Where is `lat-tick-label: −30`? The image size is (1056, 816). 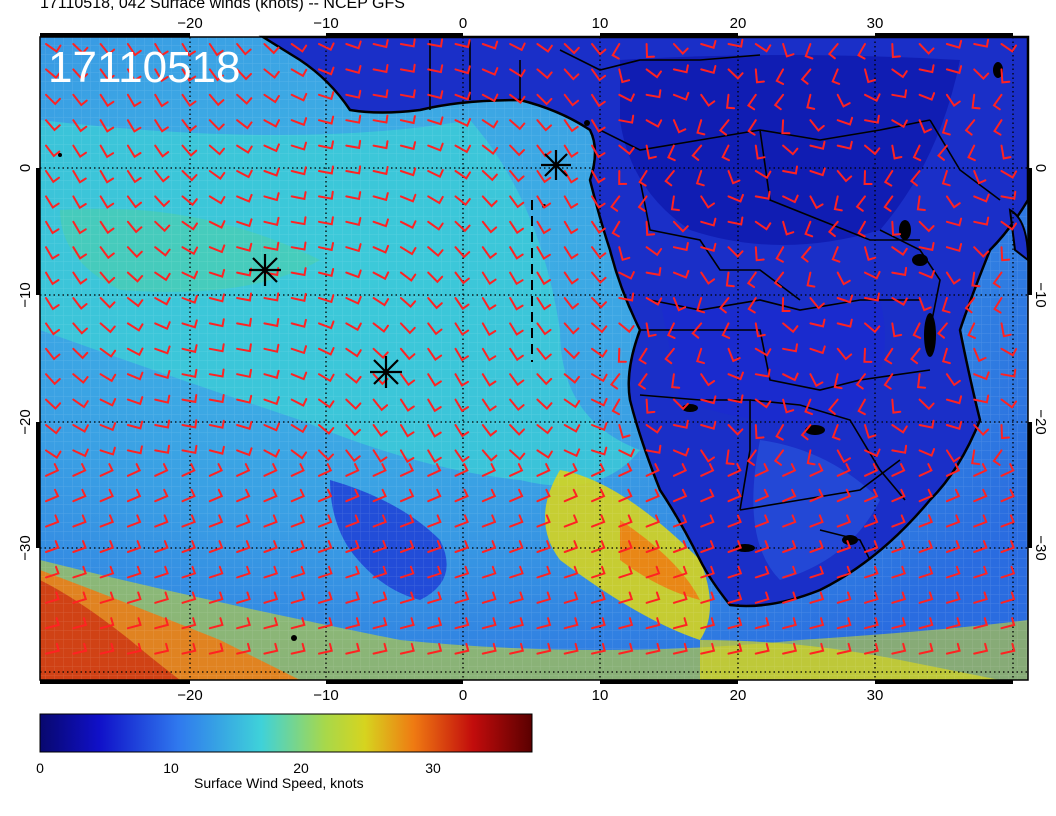 lat-tick-label: −30 is located at coordinates (25, 547).